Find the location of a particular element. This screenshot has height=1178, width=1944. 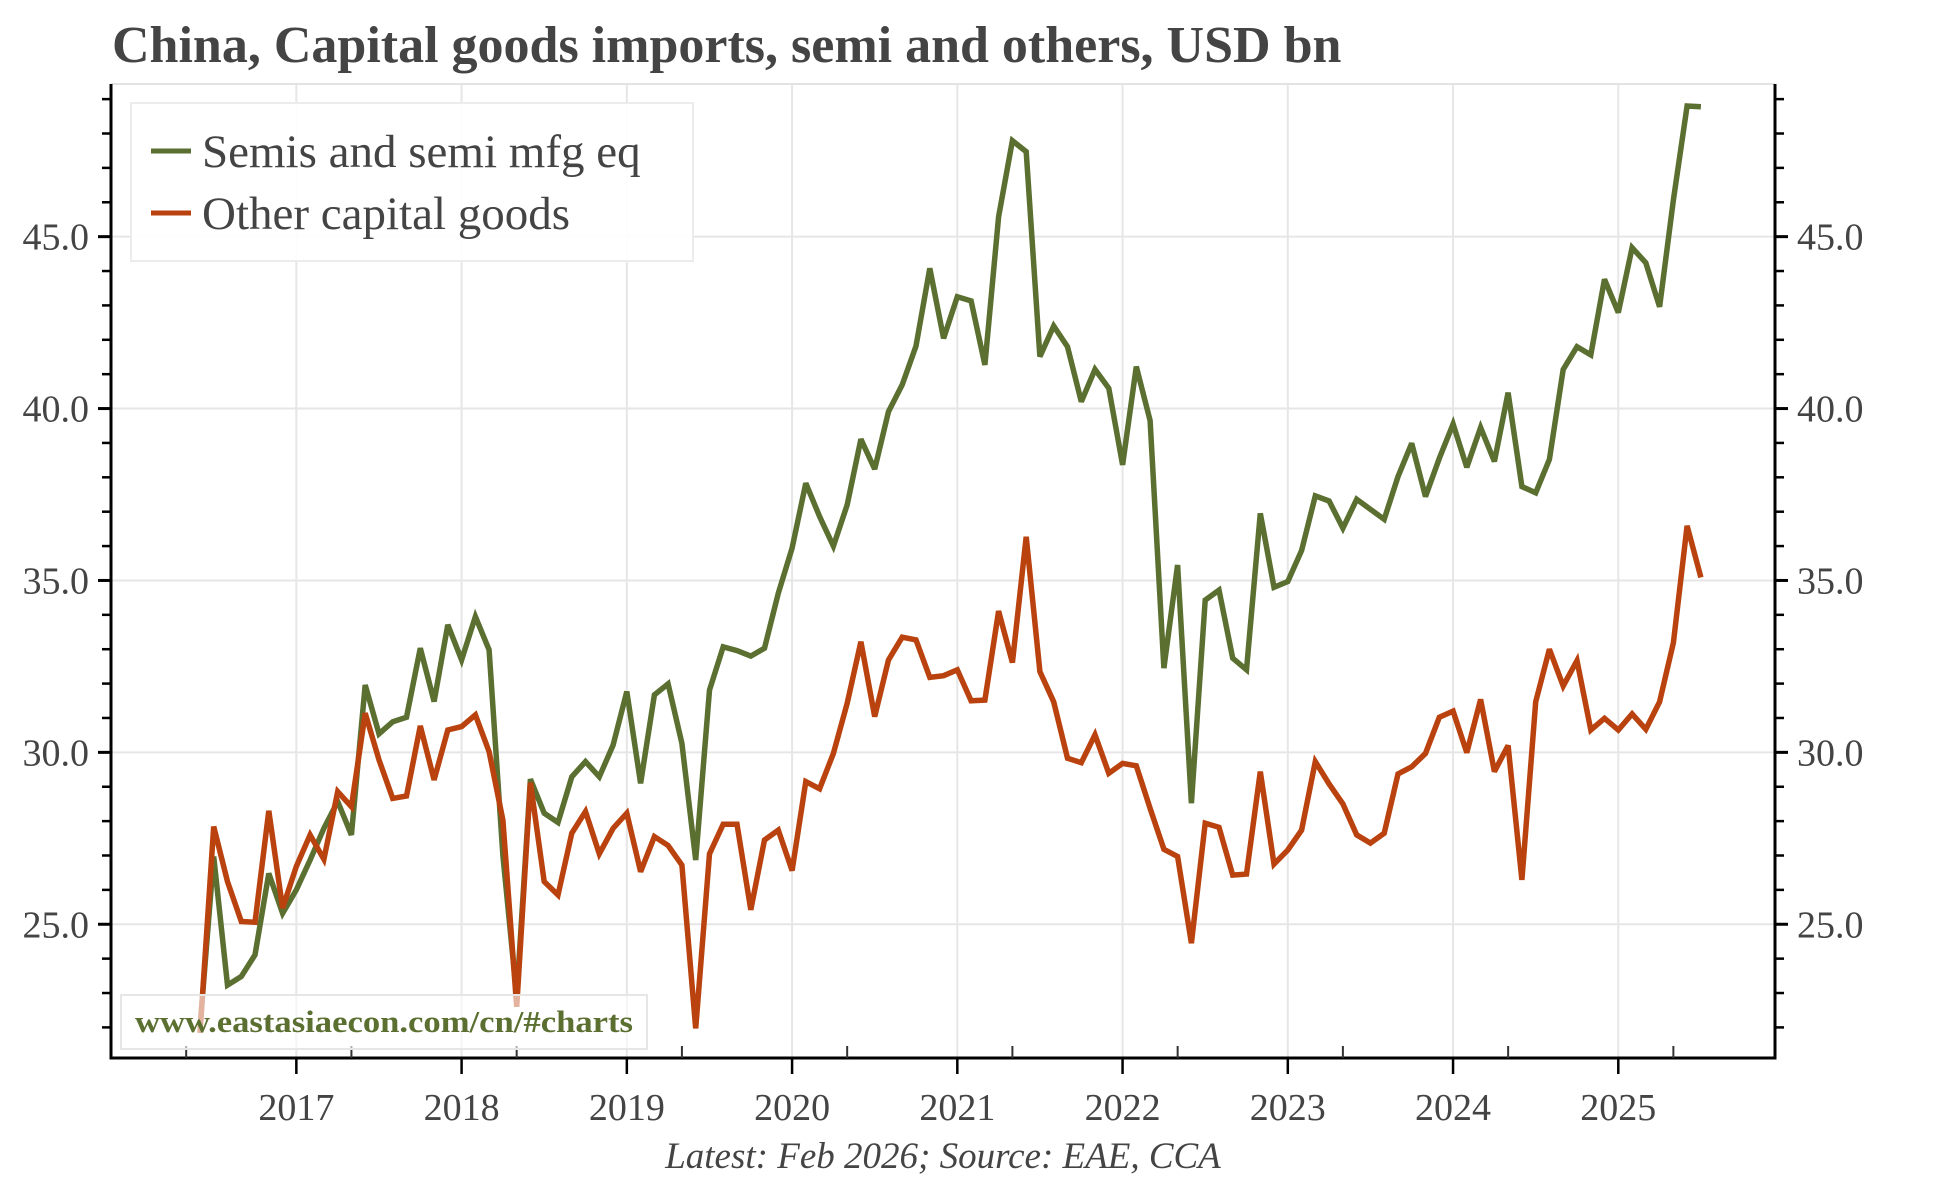

y-tick-label-left: 45.0 is located at coordinates (56, 238).